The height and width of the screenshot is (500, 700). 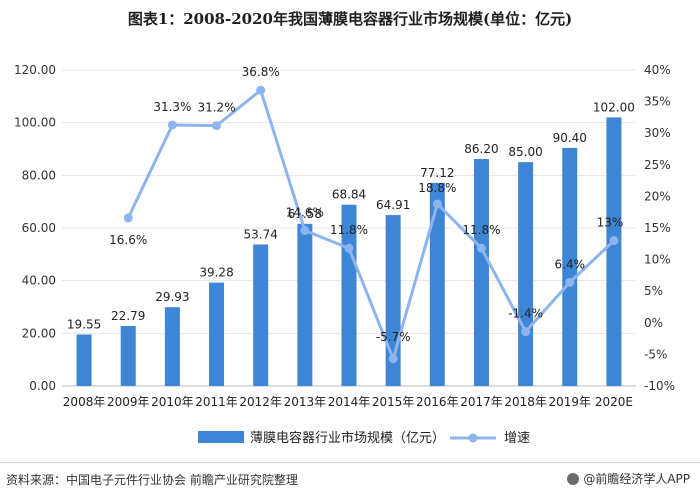 What do you see at coordinates (349, 402) in the screenshot?
I see `x-tick-label: 2014年` at bounding box center [349, 402].